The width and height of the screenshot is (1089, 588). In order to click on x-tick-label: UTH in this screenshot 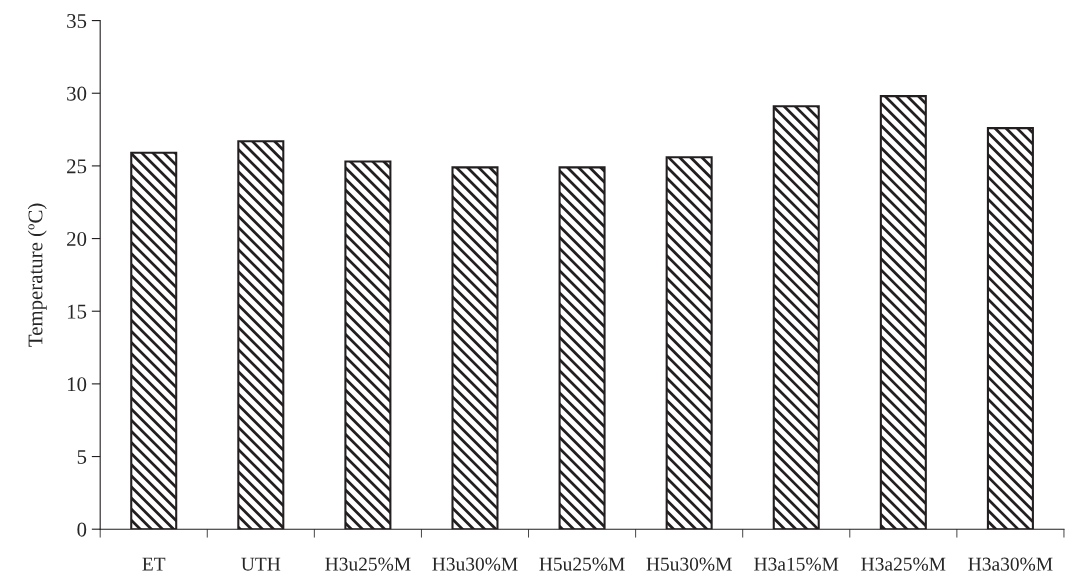, I will do `click(261, 564)`.